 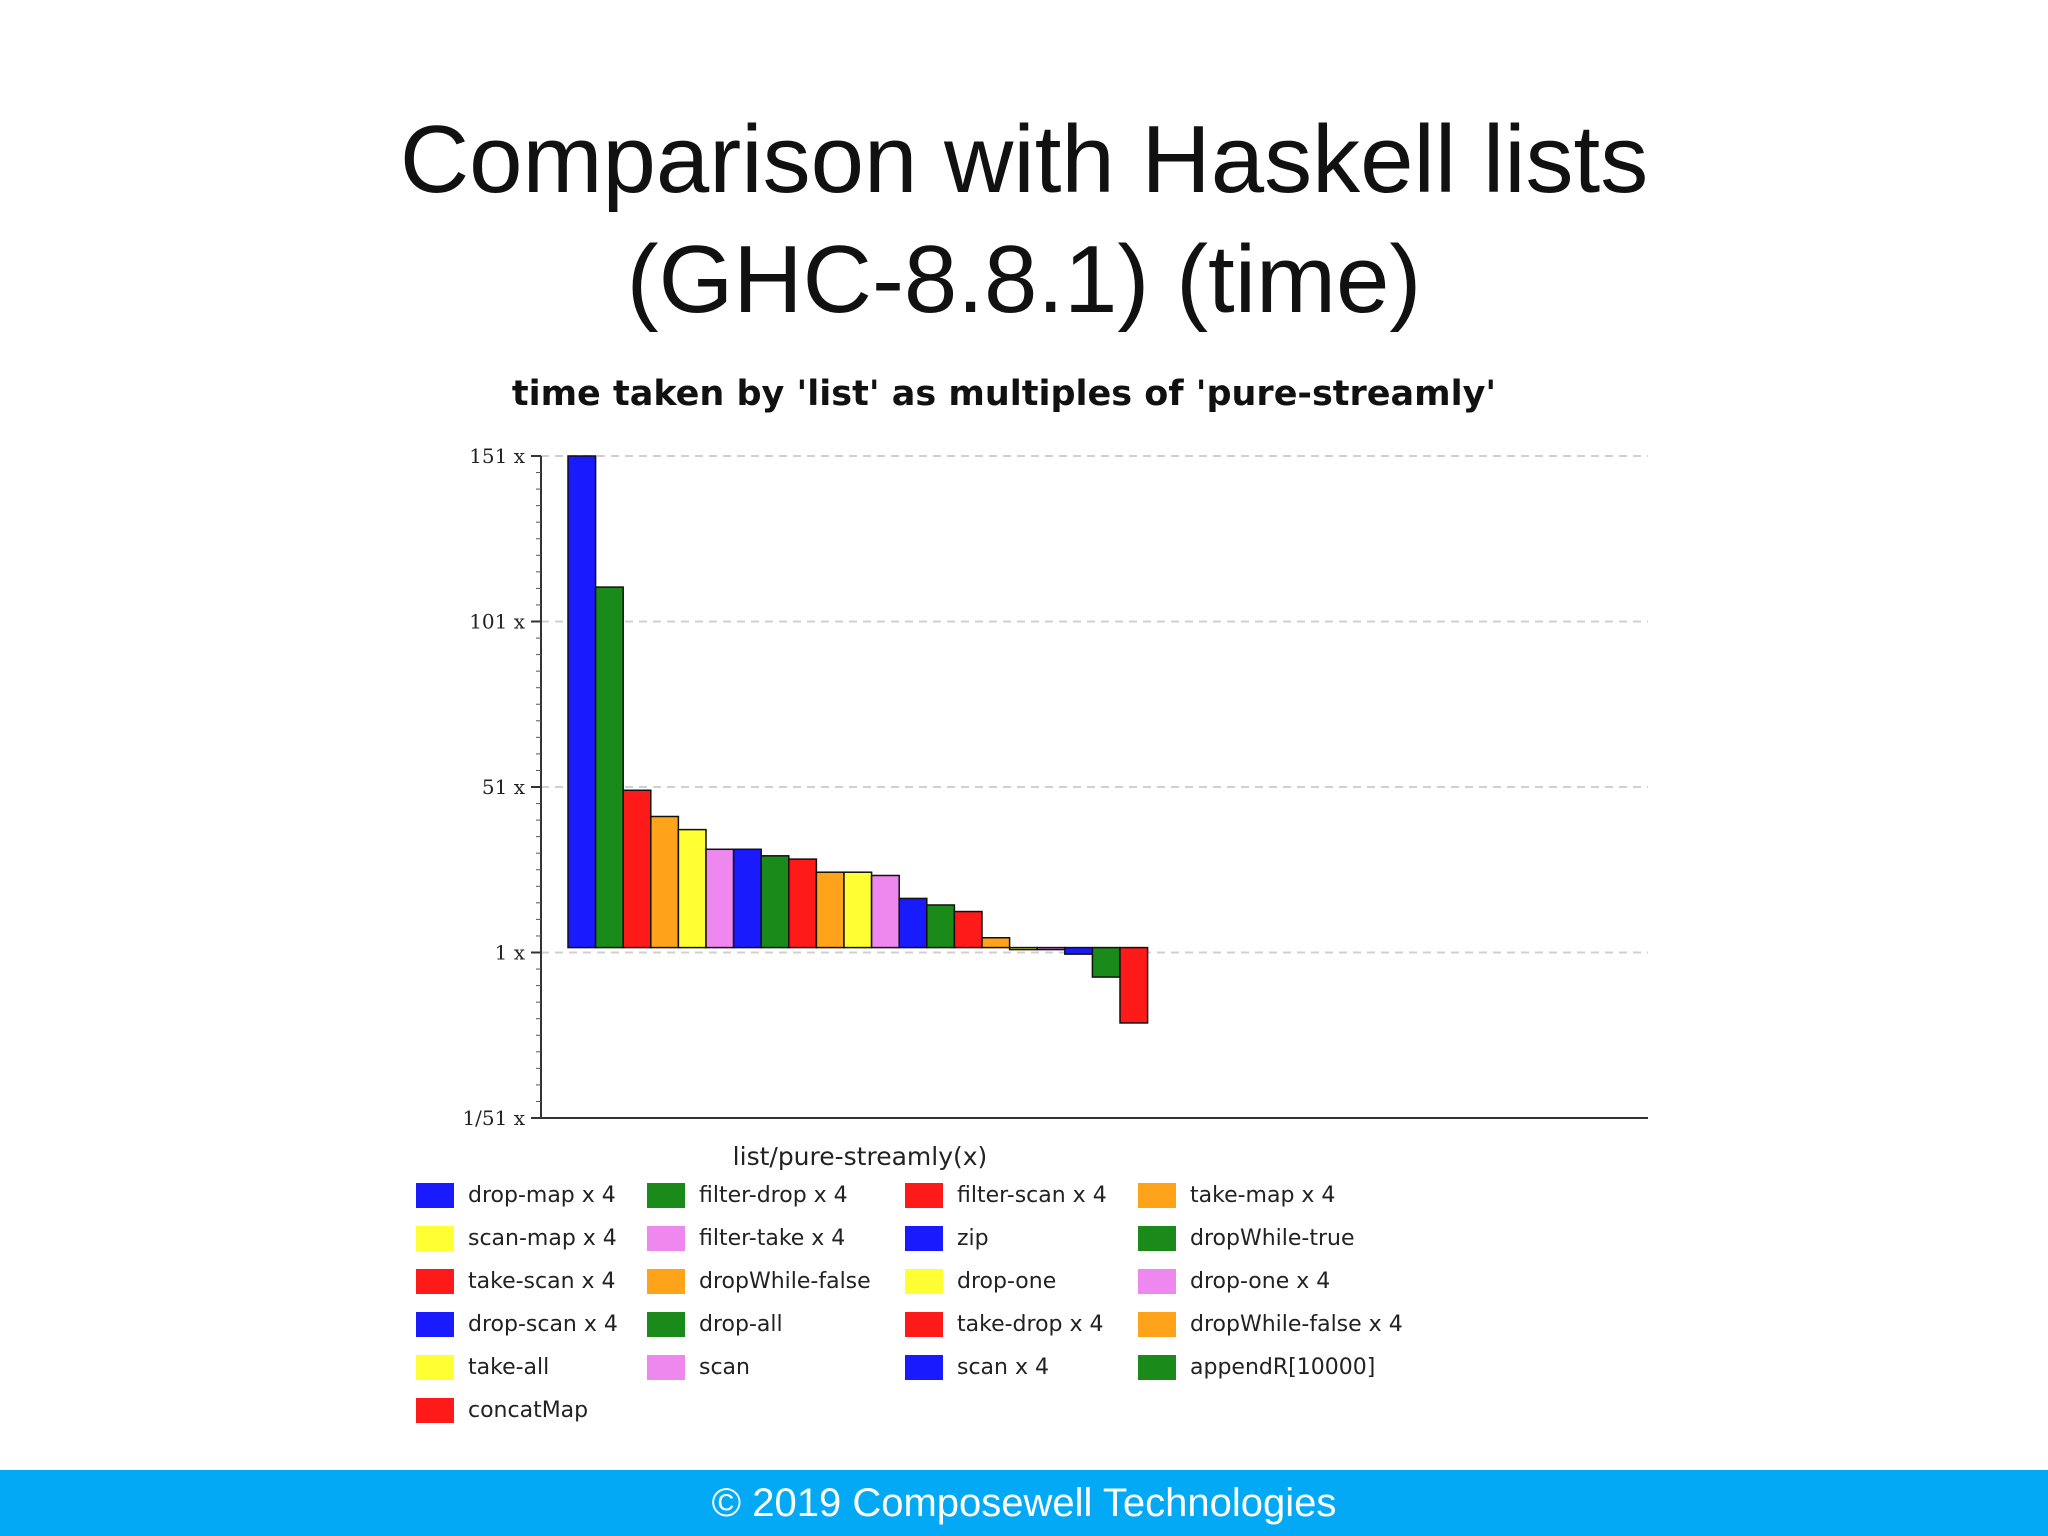 What do you see at coordinates (1262, 1195) in the screenshot?
I see `legend-label: take-map x 4` at bounding box center [1262, 1195].